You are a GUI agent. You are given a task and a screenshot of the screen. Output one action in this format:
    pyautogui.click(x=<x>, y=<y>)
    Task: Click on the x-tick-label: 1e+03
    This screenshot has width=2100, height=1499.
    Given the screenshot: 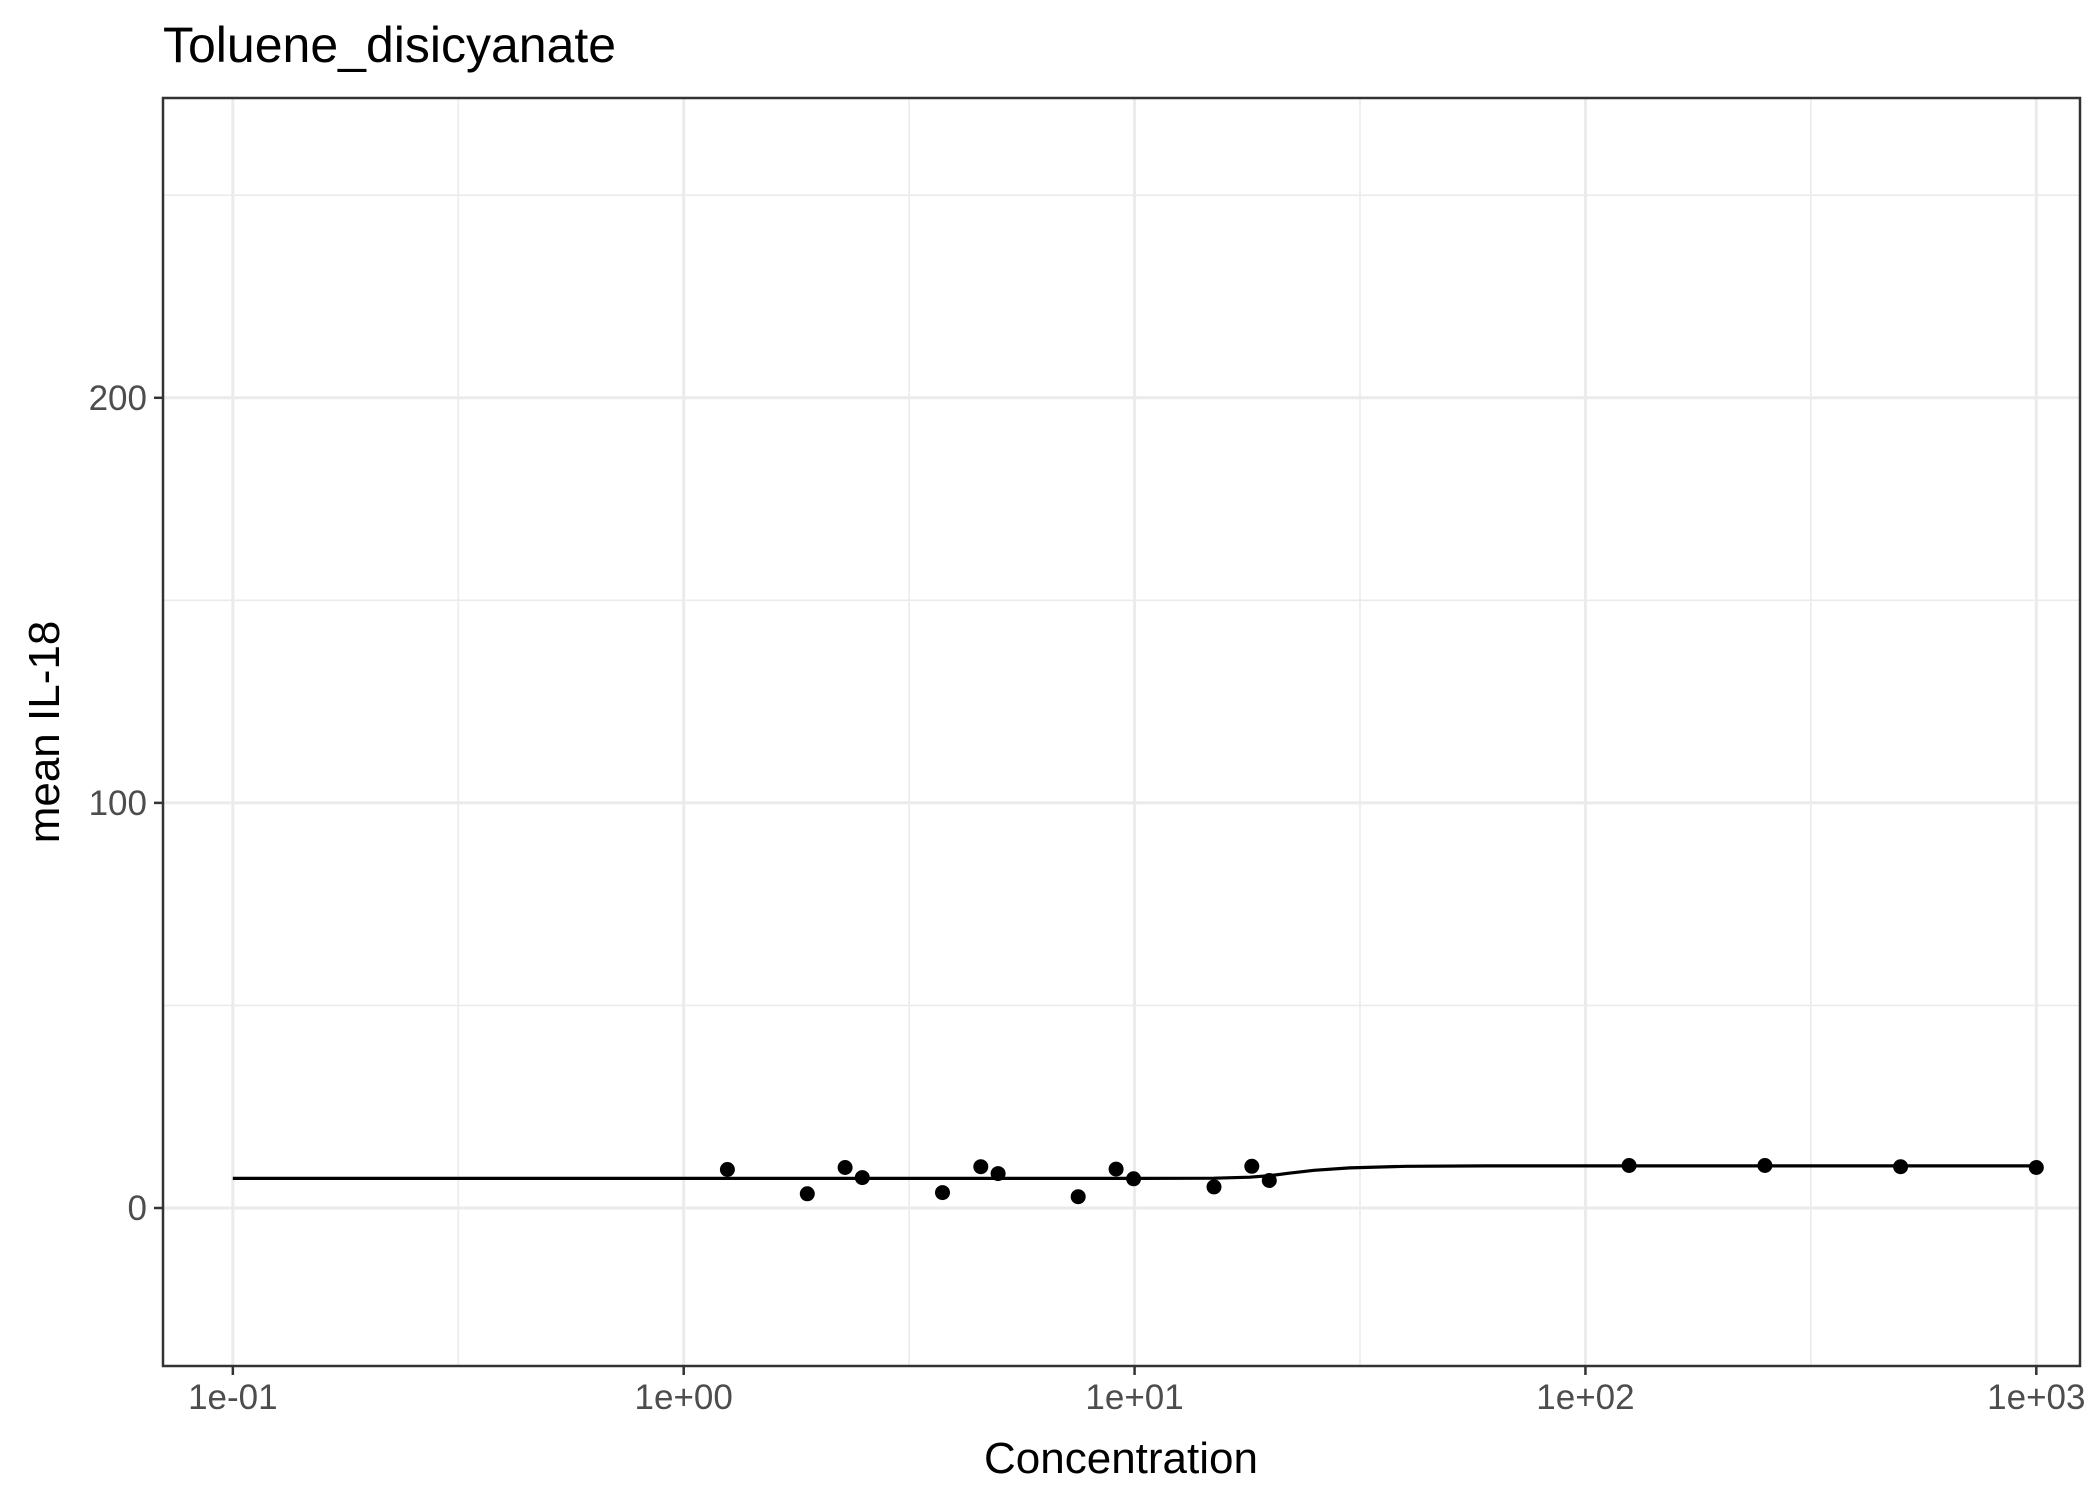 What is the action you would take?
    pyautogui.click(x=2036, y=1397)
    